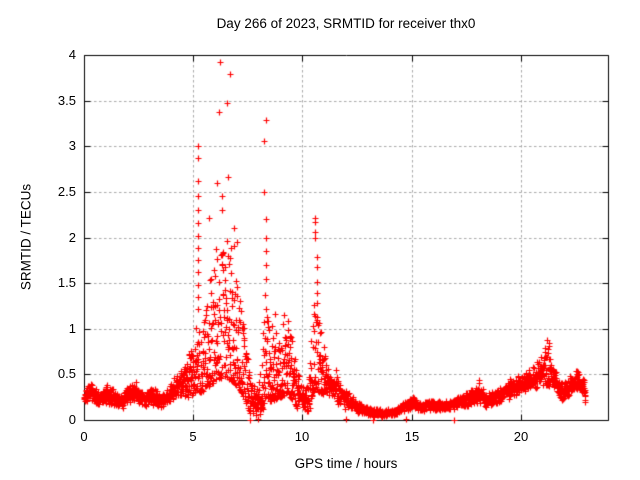  Describe the element at coordinates (66, 282) in the screenshot. I see `y-tick-label: 1.5` at that location.